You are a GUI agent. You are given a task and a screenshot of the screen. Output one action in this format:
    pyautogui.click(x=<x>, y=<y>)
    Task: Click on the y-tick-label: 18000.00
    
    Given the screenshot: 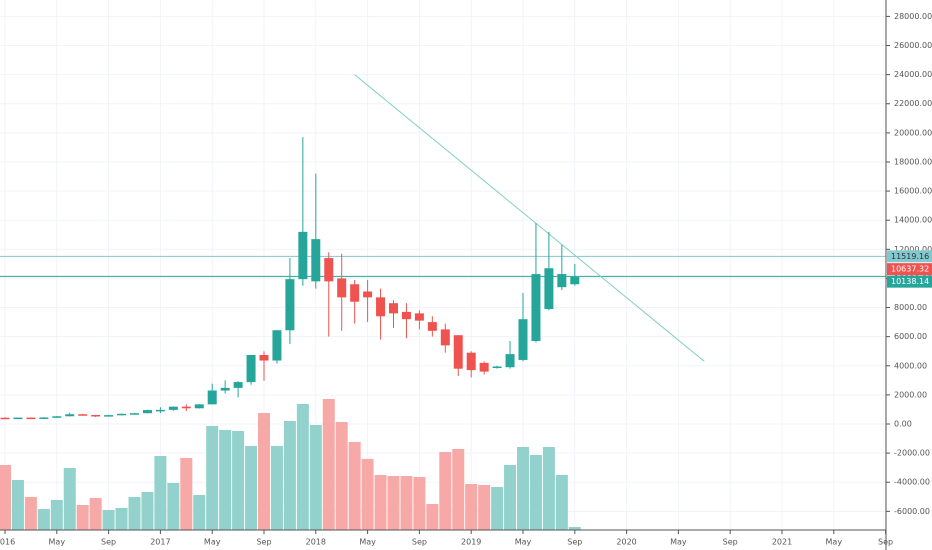 What is the action you would take?
    pyautogui.click(x=913, y=161)
    